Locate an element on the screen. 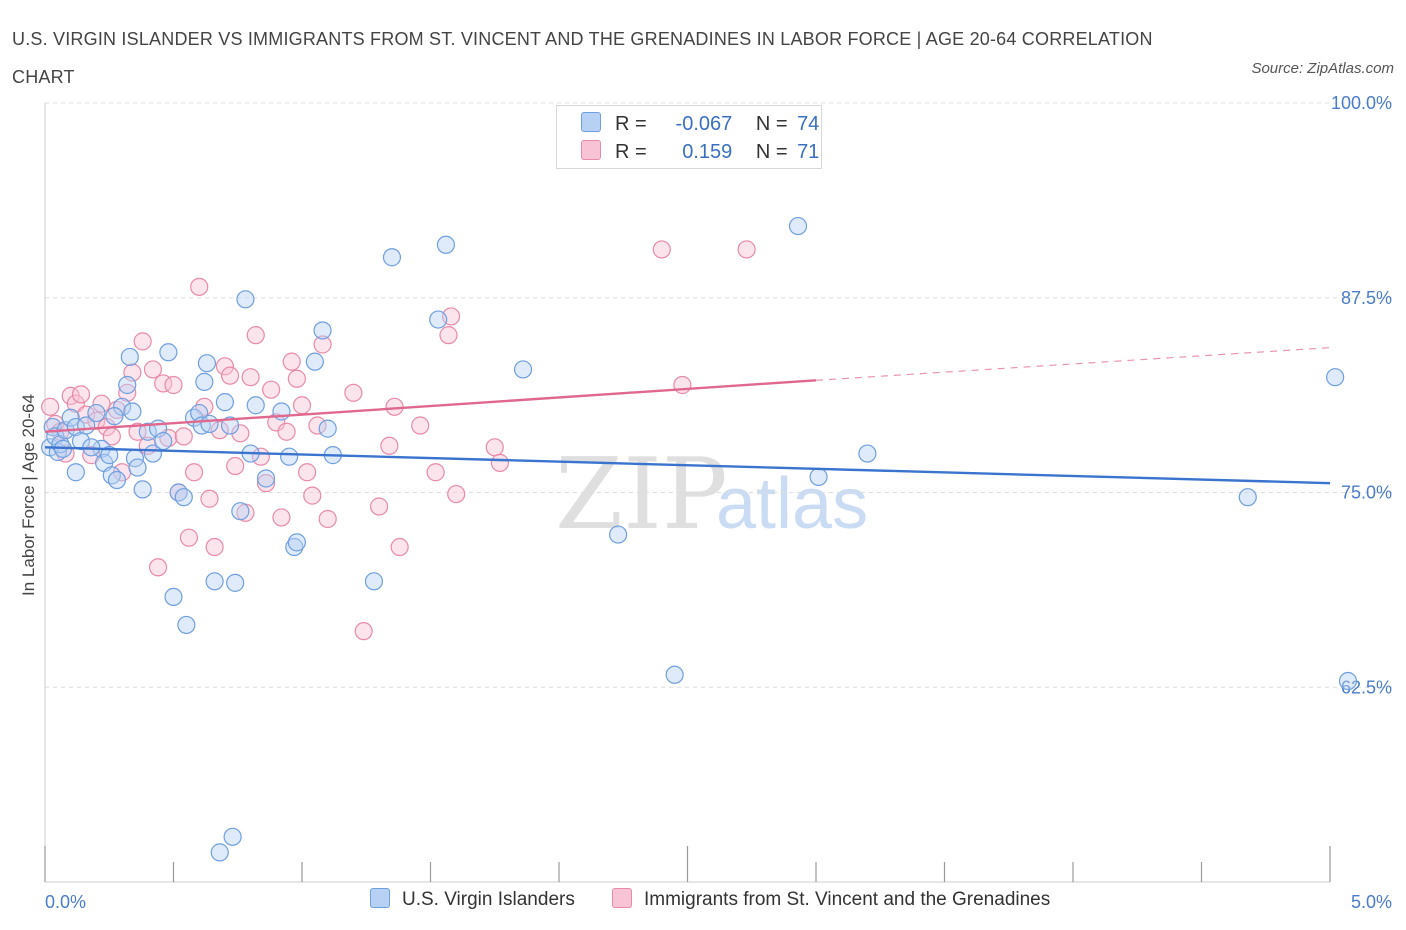 The height and width of the screenshot is (930, 1406). x-tick-label: 5.0% is located at coordinates (1371, 902).